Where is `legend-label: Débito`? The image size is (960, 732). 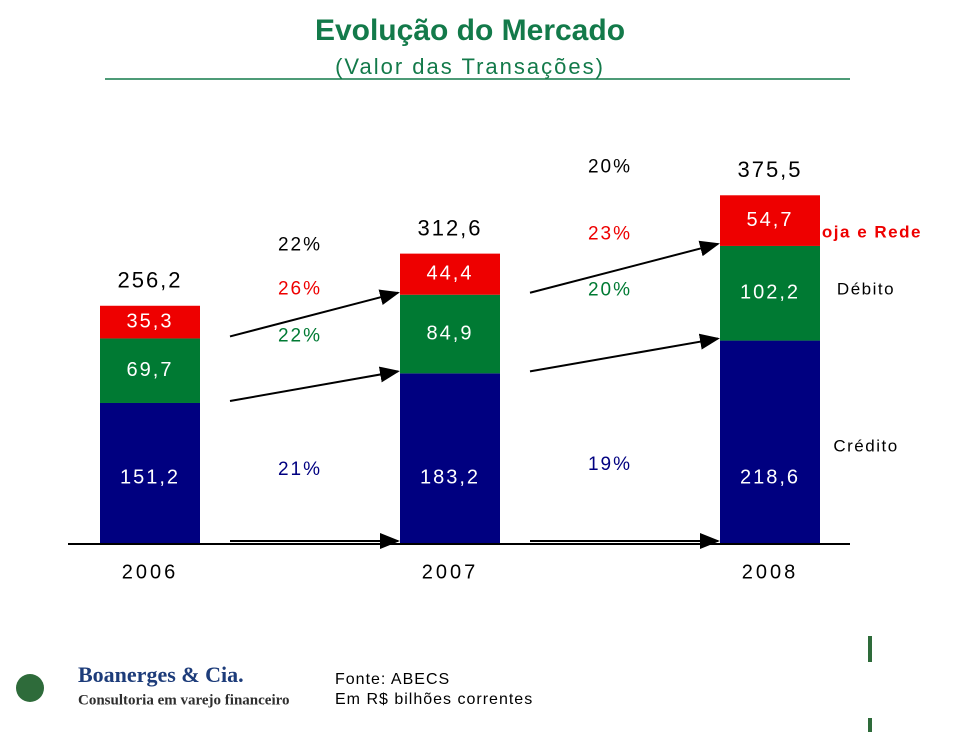
legend-label: Débito is located at coordinates (866, 288).